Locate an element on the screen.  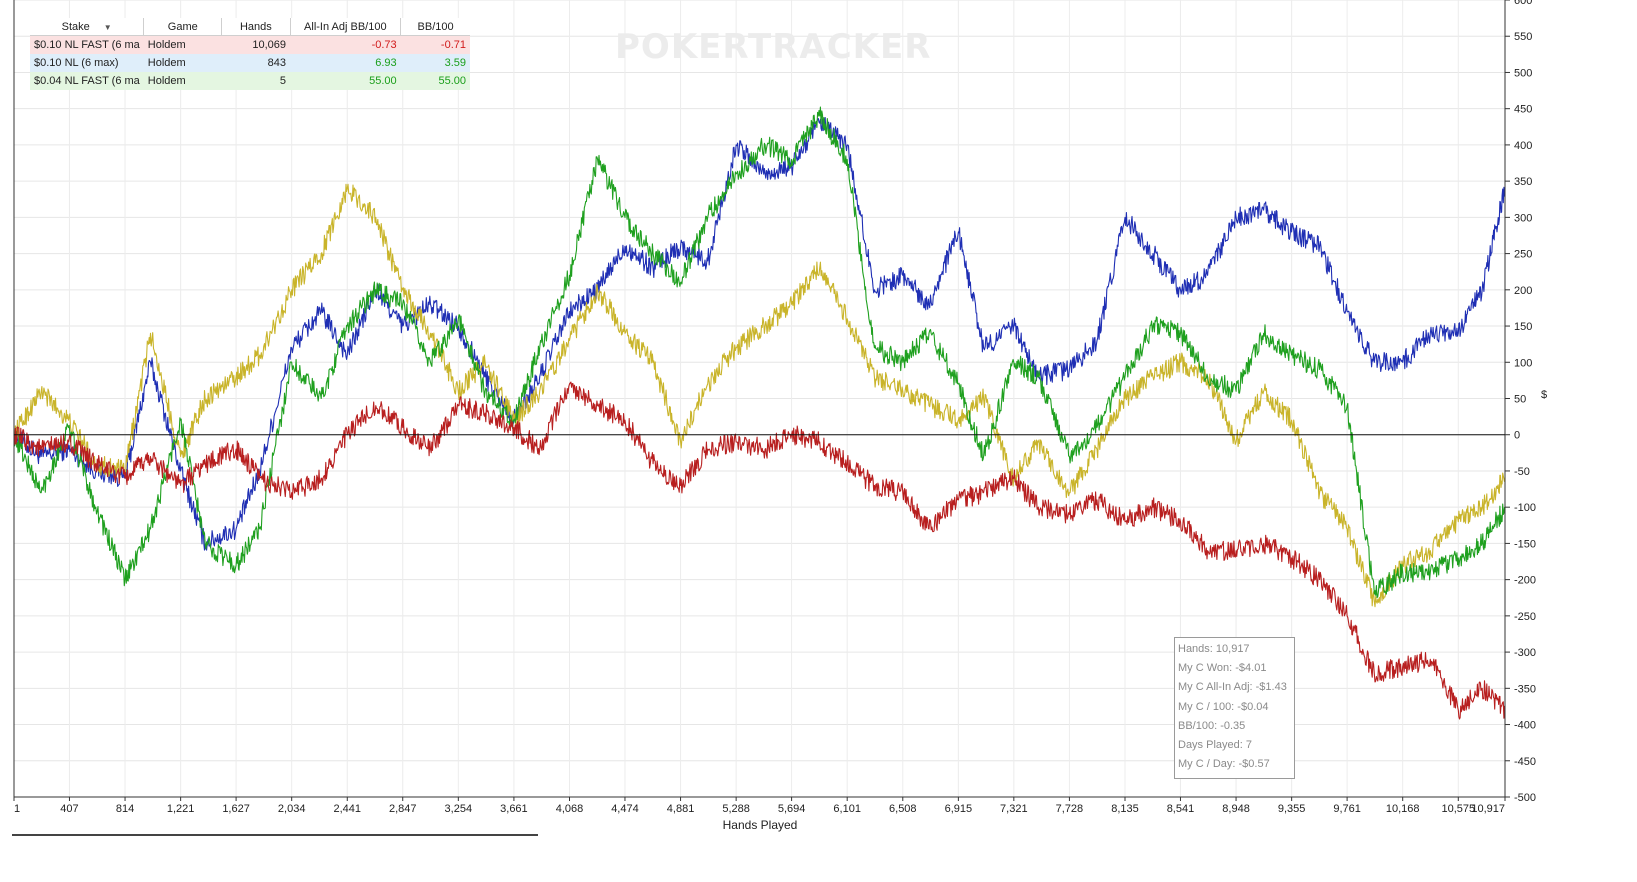
bb100-cell: 3.59 is located at coordinates (455, 63).